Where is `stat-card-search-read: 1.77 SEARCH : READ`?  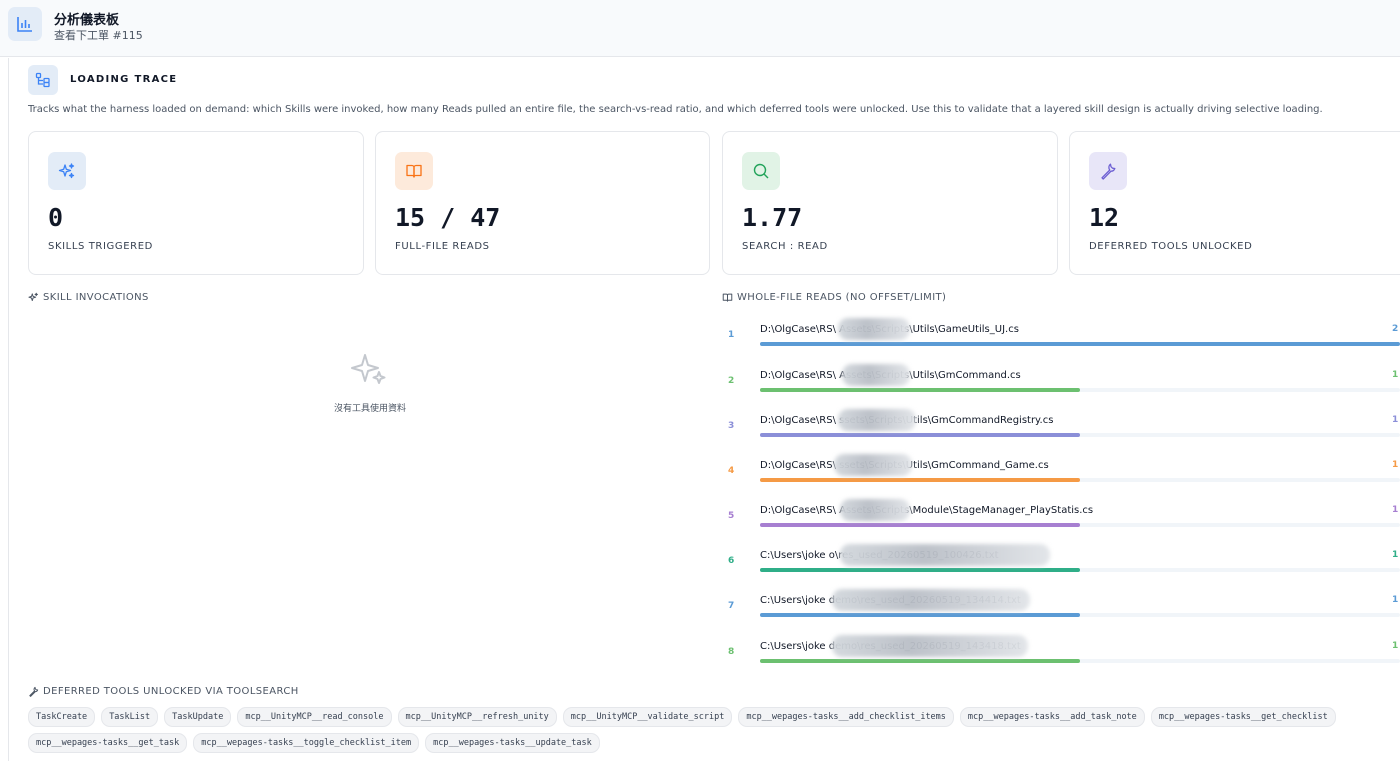 stat-card-search-read: 1.77 SEARCH : READ is located at coordinates (890, 203).